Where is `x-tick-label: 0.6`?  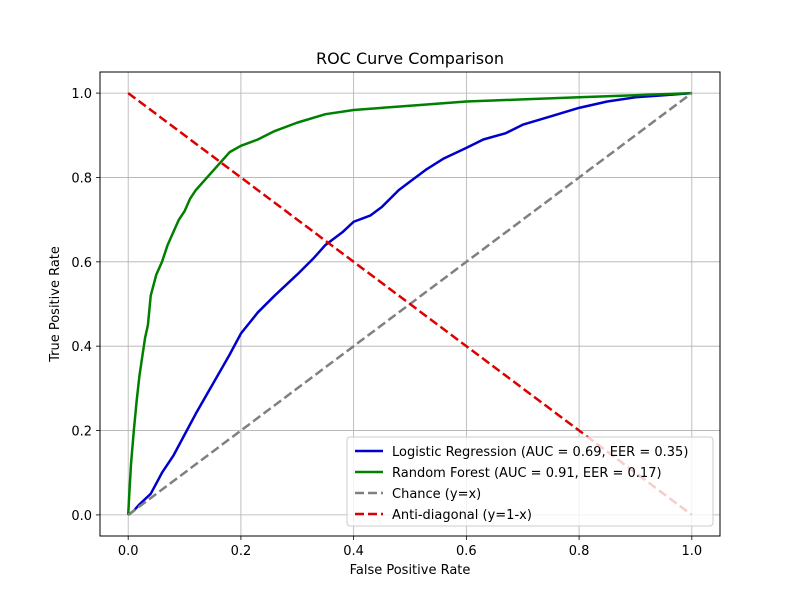 x-tick-label: 0.6 is located at coordinates (466, 551).